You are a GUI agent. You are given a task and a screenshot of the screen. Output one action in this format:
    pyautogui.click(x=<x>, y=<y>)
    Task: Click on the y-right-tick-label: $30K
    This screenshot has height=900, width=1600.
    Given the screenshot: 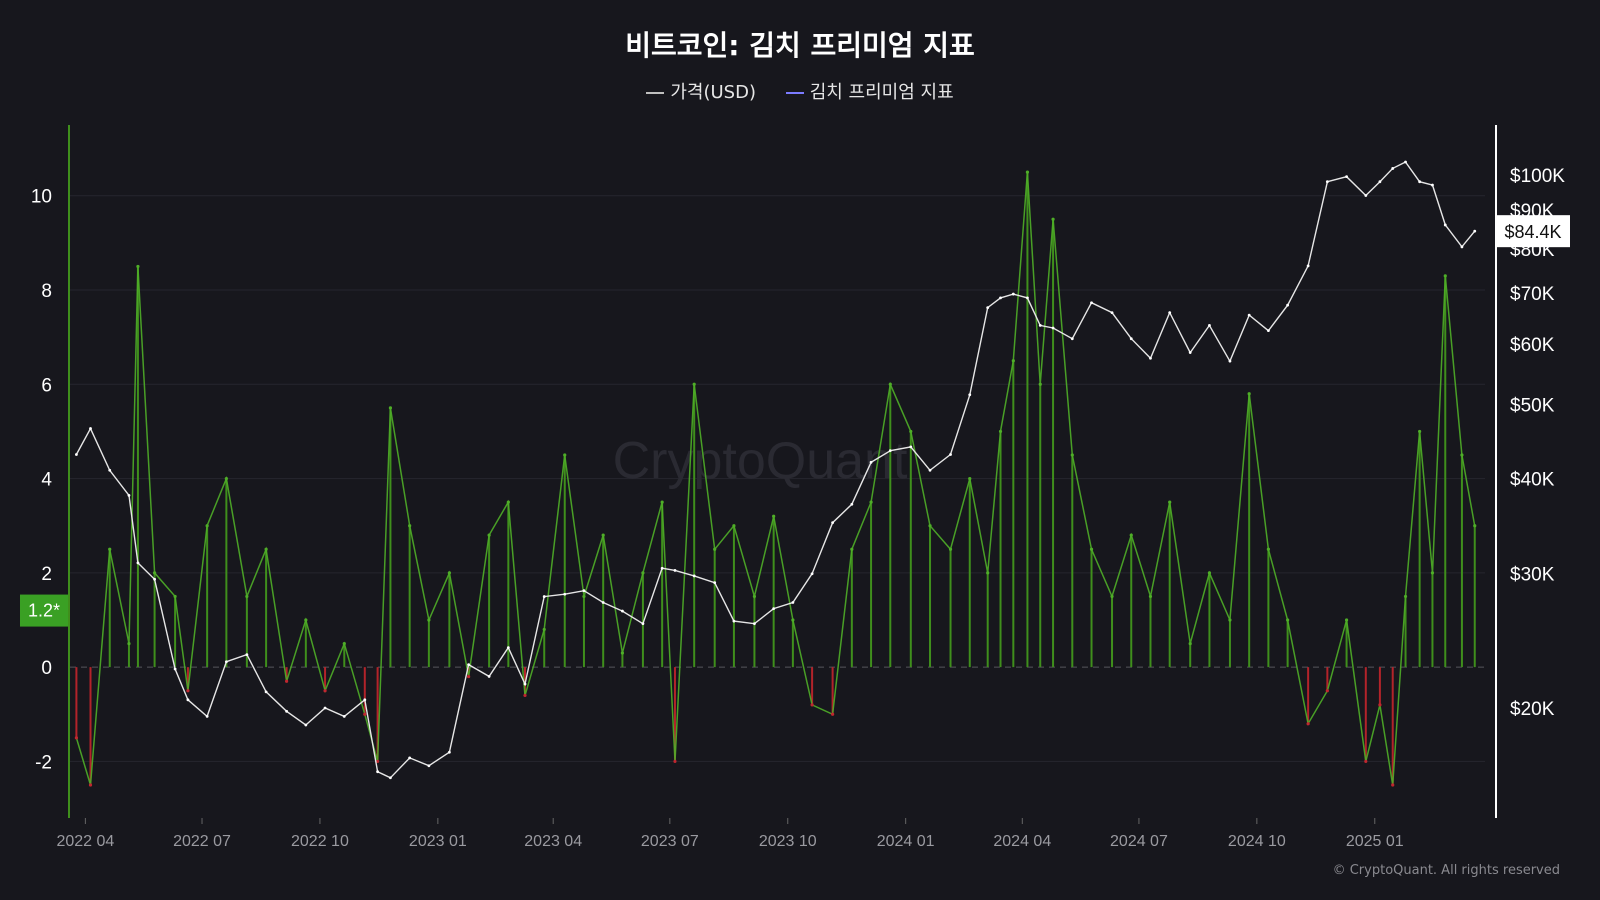 What is the action you would take?
    pyautogui.click(x=1532, y=575)
    